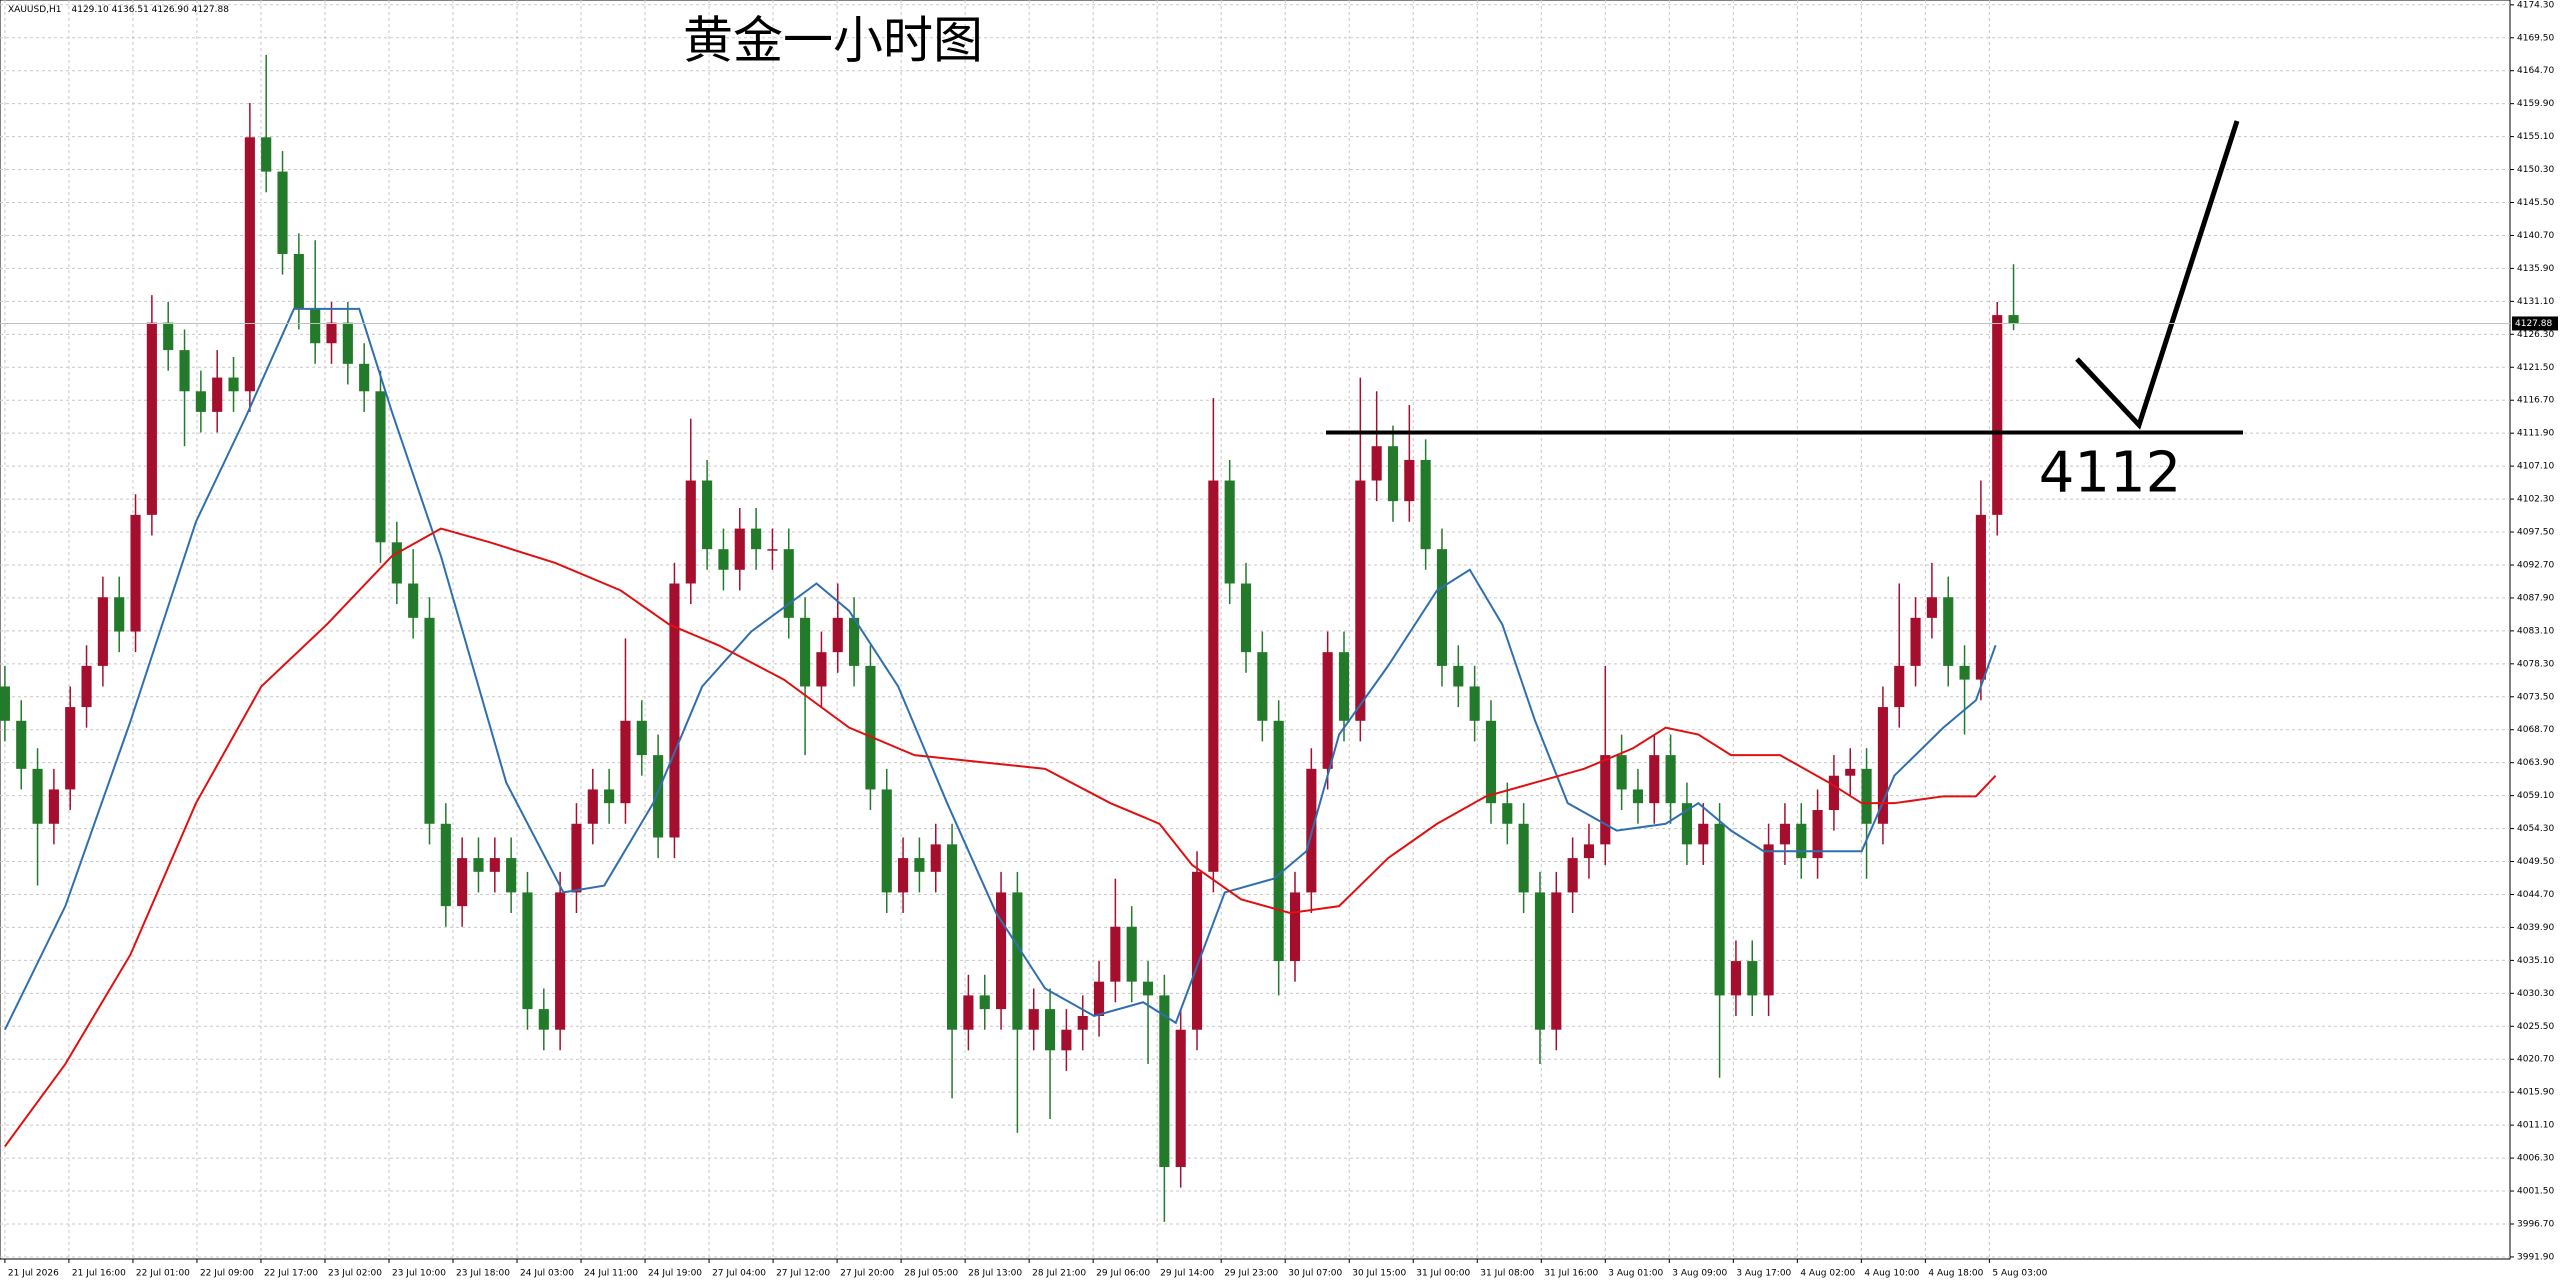  Describe the element at coordinates (2535, 203) in the screenshot. I see `y-tick-label: 4145.50` at that location.